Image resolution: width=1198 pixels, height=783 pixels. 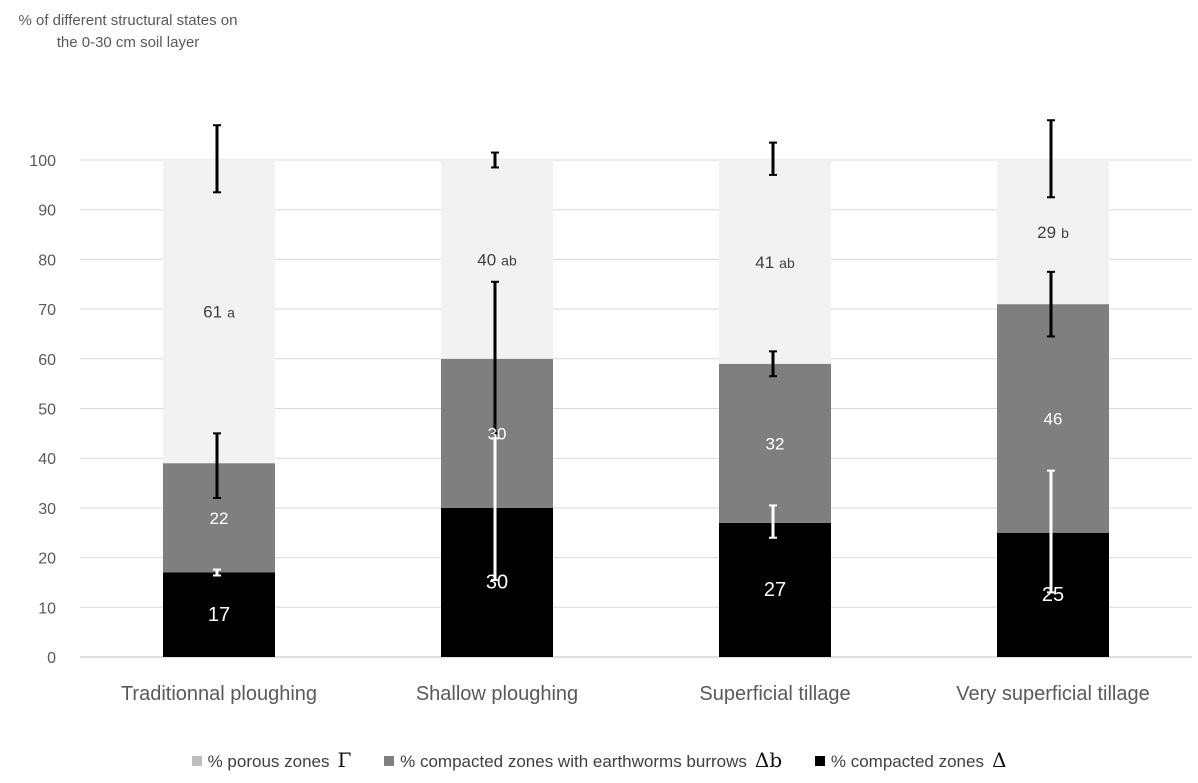 What do you see at coordinates (196, 761) in the screenshot?
I see `legend-swatch-porous` at bounding box center [196, 761].